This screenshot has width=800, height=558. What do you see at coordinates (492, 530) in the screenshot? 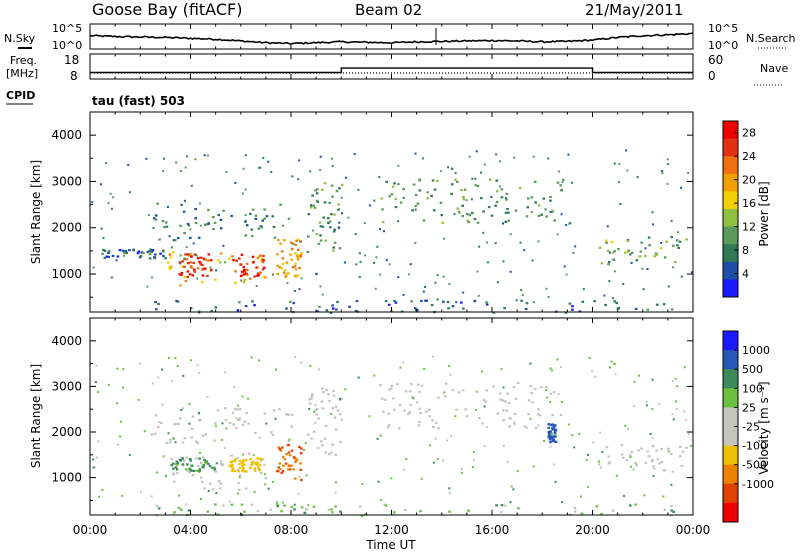
I see `xtick-label-4: 16:00` at bounding box center [492, 530].